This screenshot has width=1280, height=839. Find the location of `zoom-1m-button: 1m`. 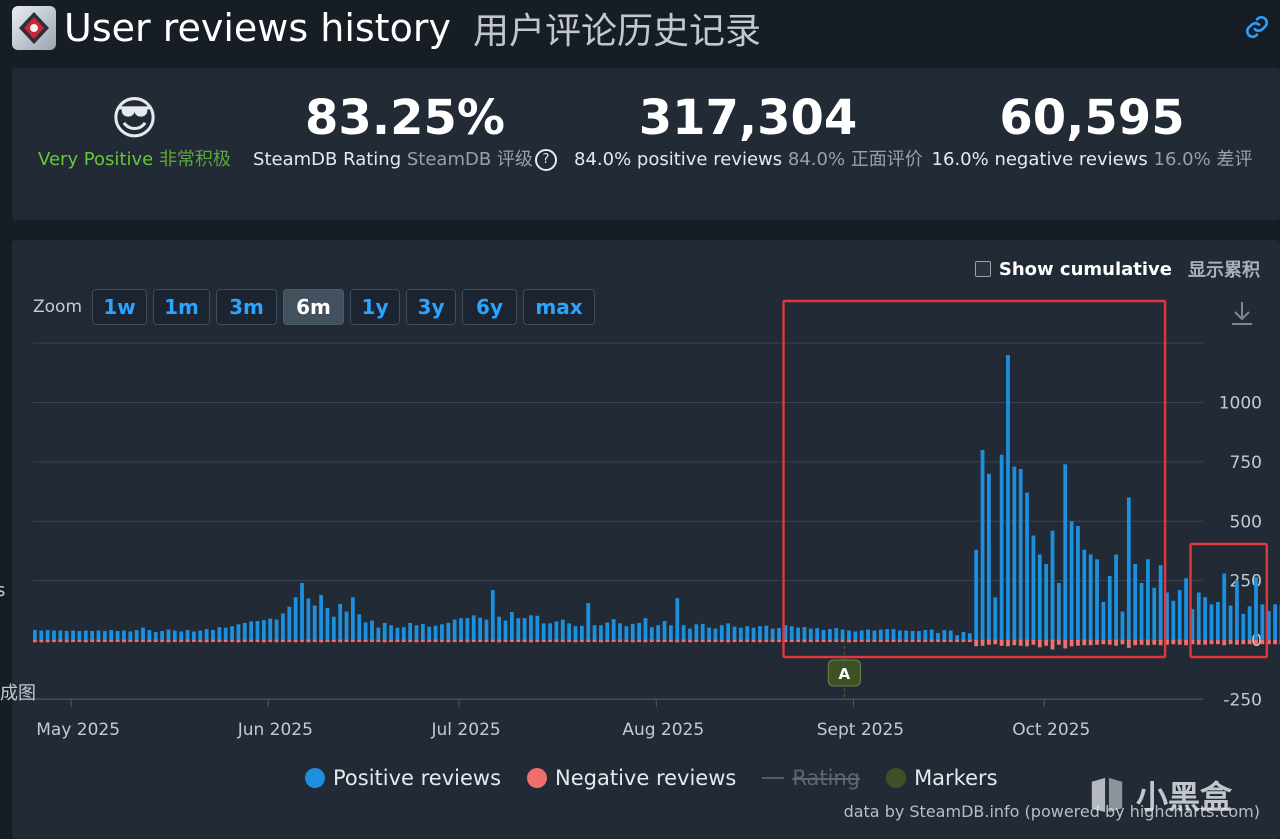

zoom-1m-button: 1m is located at coordinates (182, 307).